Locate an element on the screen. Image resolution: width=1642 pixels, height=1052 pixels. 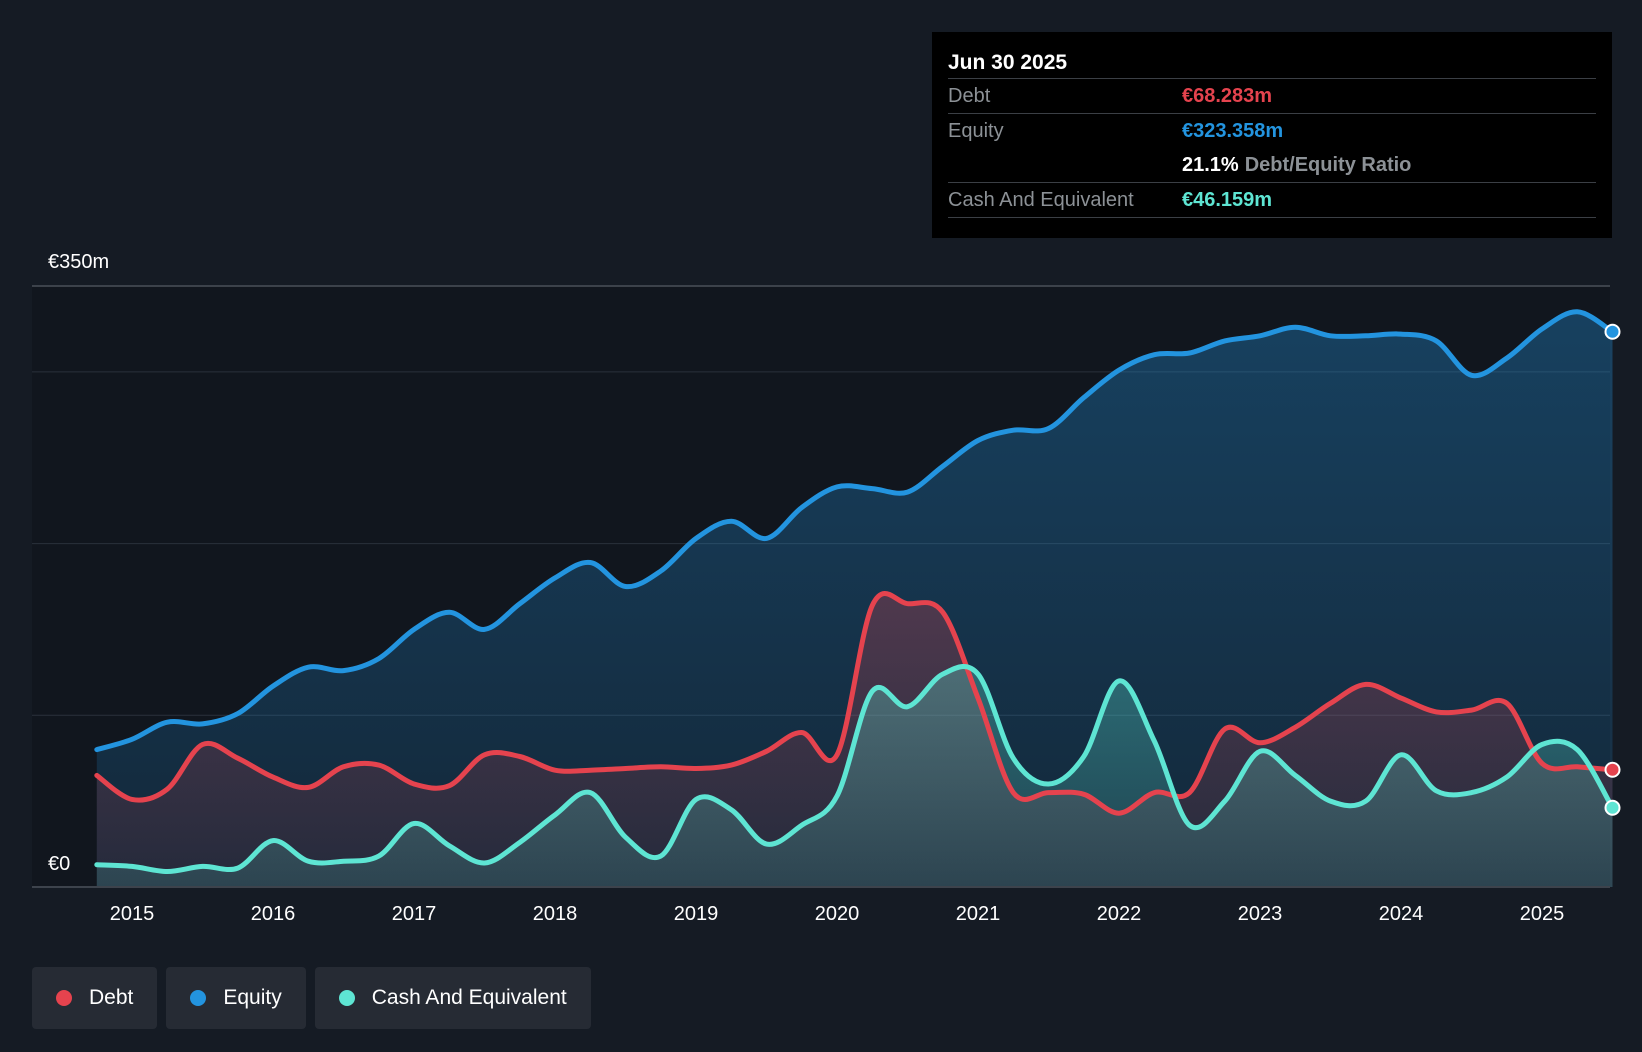
cash-dot-icon is located at coordinates (346, 998).